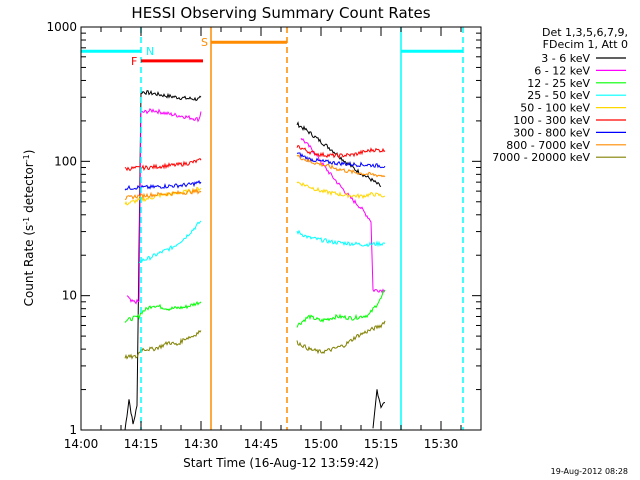 The width and height of the screenshot is (640, 480). What do you see at coordinates (73, 430) in the screenshot?
I see `y-tick-label: 1` at bounding box center [73, 430].